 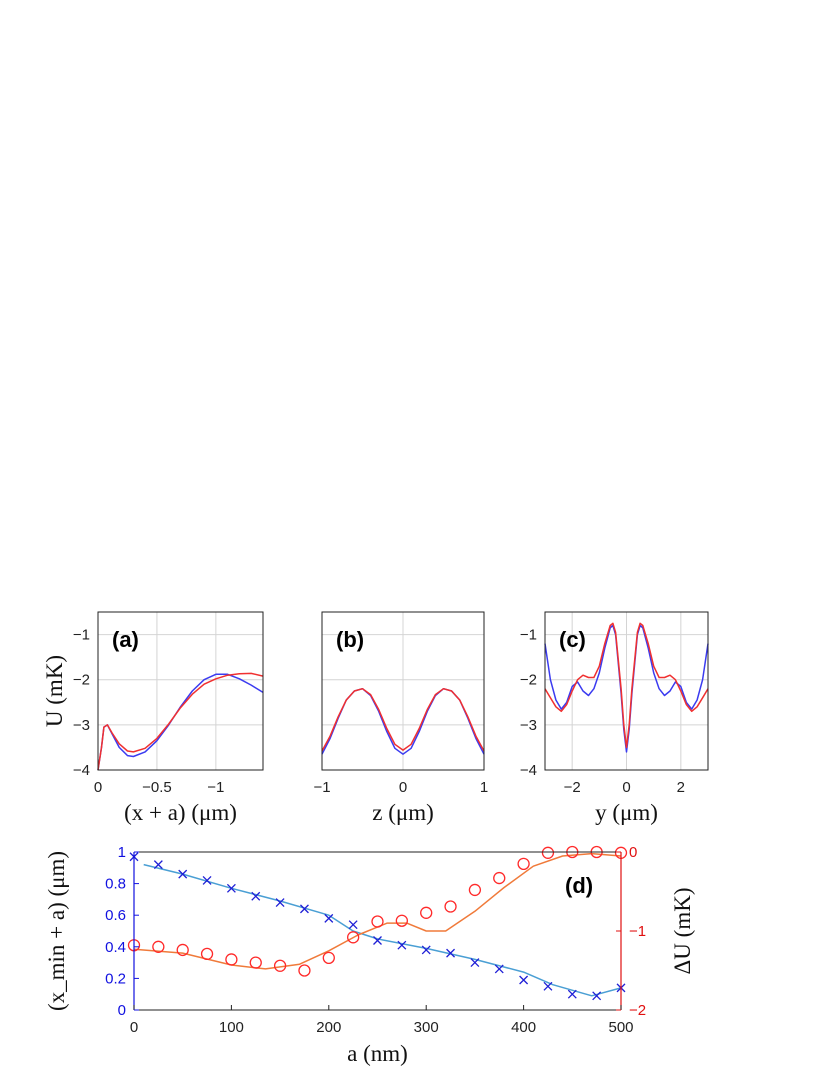 I want to click on panel-c-xtick-label-2: 2, so click(x=681, y=787).